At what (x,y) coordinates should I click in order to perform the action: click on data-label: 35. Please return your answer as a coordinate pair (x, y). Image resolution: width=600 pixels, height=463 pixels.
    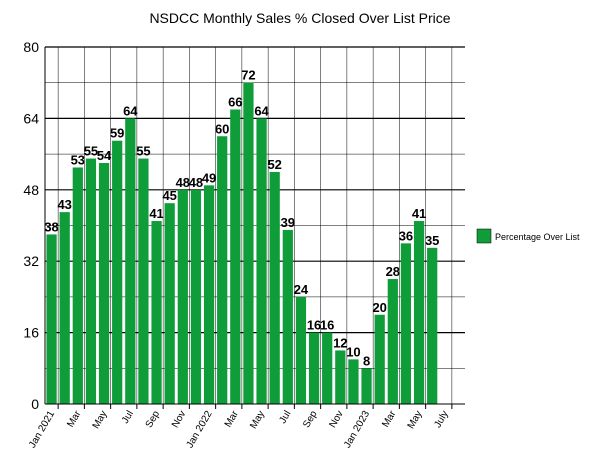
    Looking at the image, I should click on (432, 240).